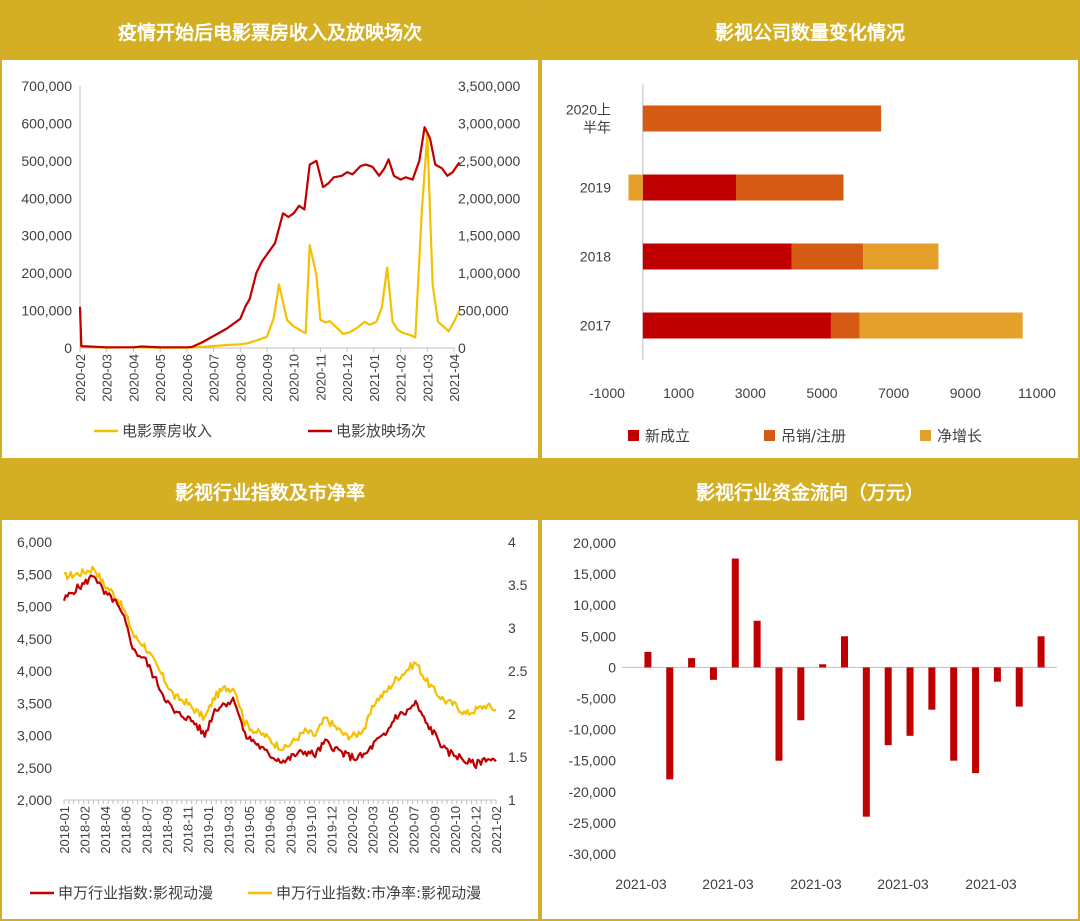  What do you see at coordinates (46, 161) in the screenshot?
I see `y-left-tick-label: 500,000` at bounding box center [46, 161].